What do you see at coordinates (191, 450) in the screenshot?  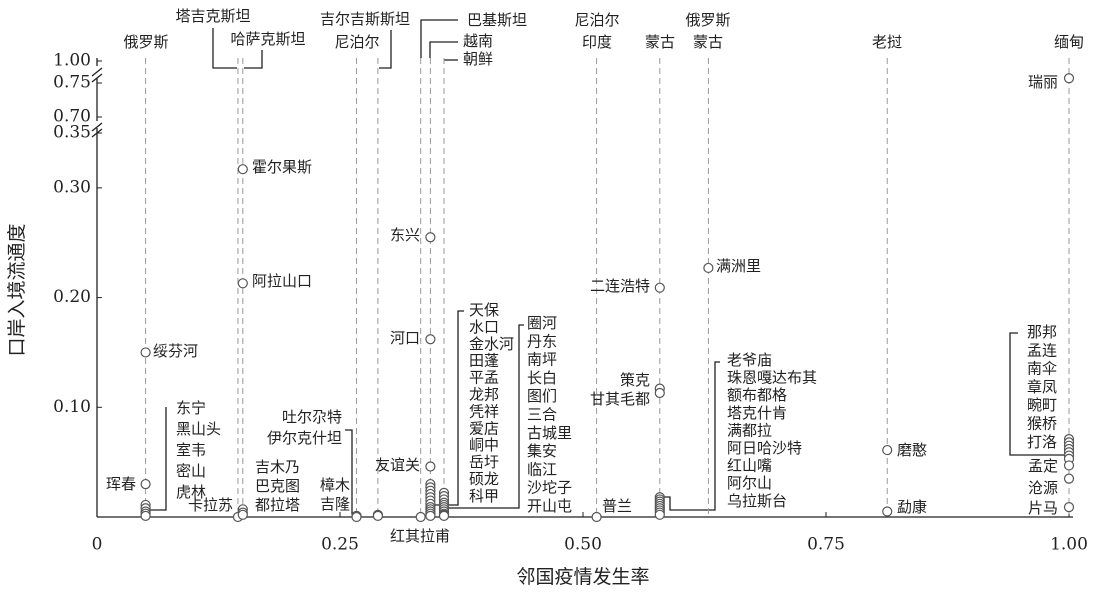 I see `point-label: 室韦` at bounding box center [191, 450].